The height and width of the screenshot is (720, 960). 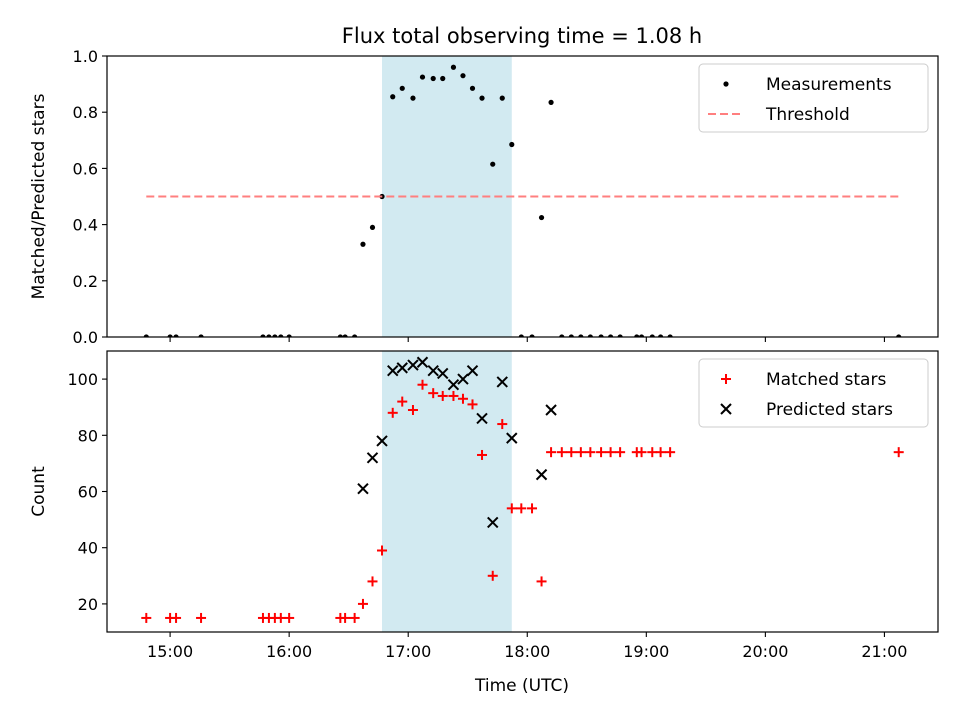 I want to click on x-tick-label: 16:00, so click(x=289, y=651).